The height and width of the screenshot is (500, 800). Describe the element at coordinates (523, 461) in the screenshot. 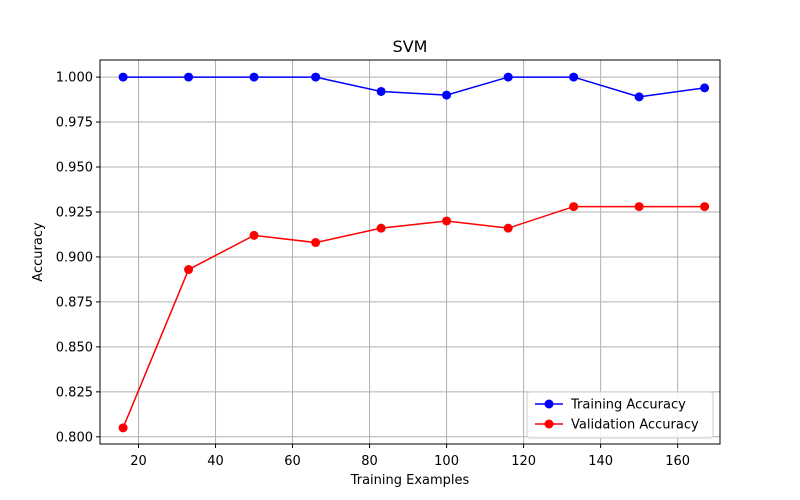

I see `x-tick-label: 120` at that location.